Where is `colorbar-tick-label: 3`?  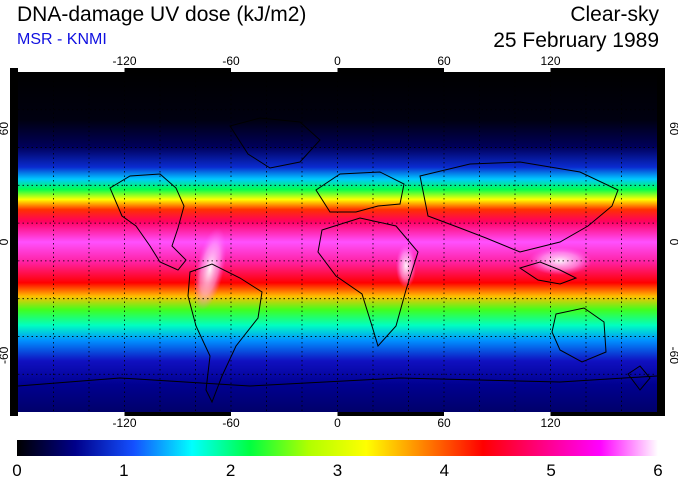
colorbar-tick-label: 3 is located at coordinates (337, 470).